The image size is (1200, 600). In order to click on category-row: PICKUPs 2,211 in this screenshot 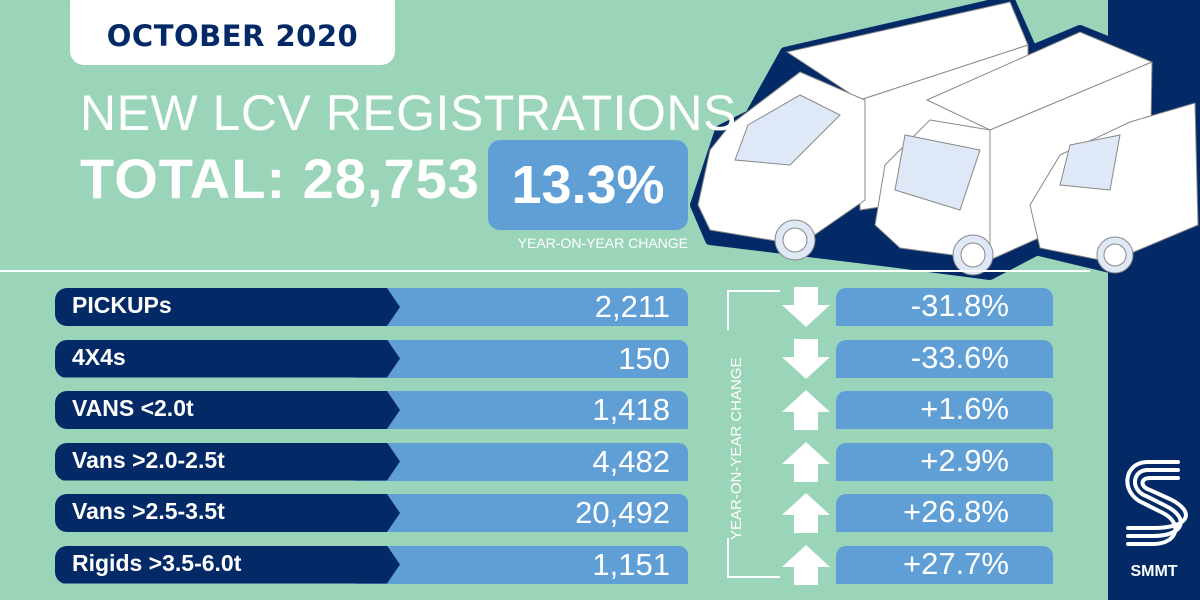, I will do `click(371, 307)`.